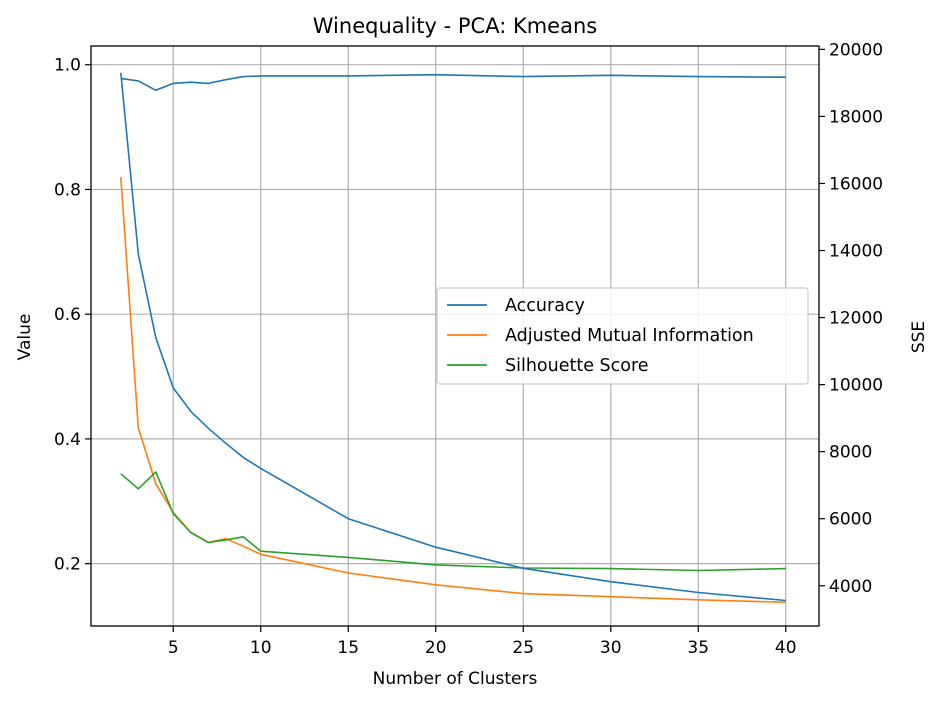 The height and width of the screenshot is (704, 943). Describe the element at coordinates (261, 648) in the screenshot. I see `x-tick-label: 10` at that location.